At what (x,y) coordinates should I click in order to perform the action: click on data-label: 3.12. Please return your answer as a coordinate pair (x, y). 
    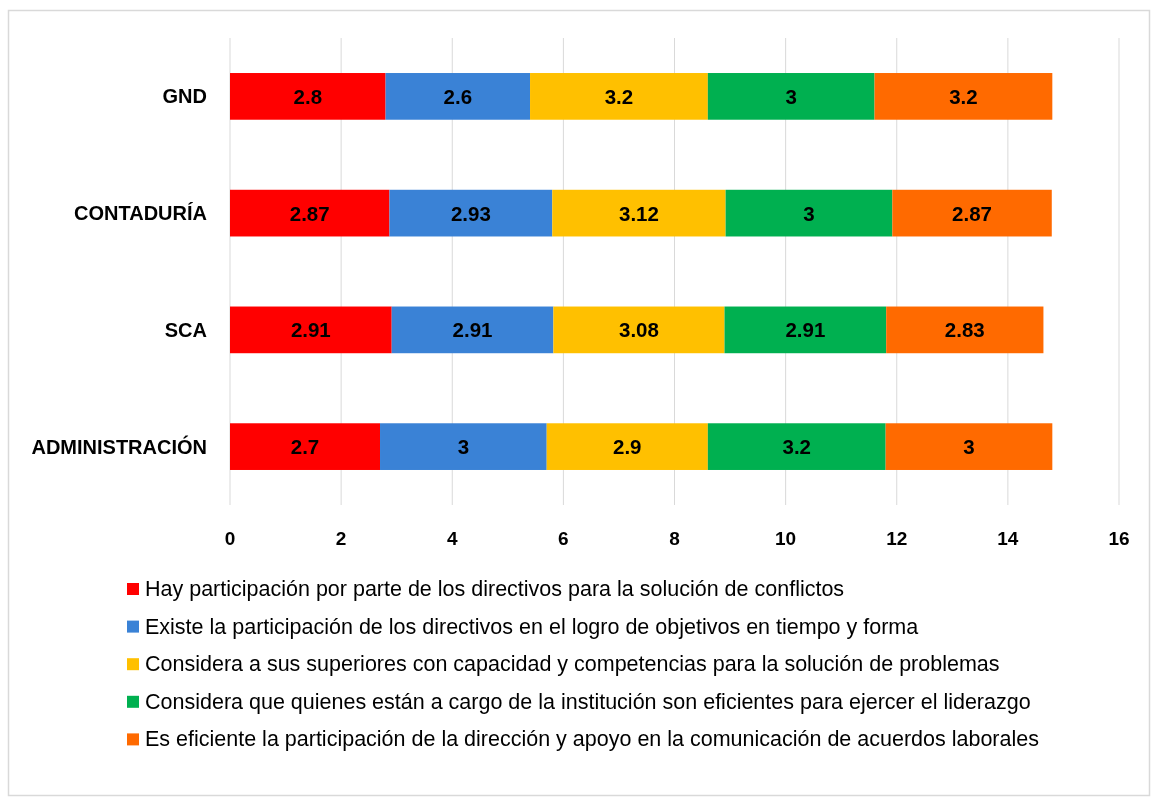
    Looking at the image, I should click on (638, 213).